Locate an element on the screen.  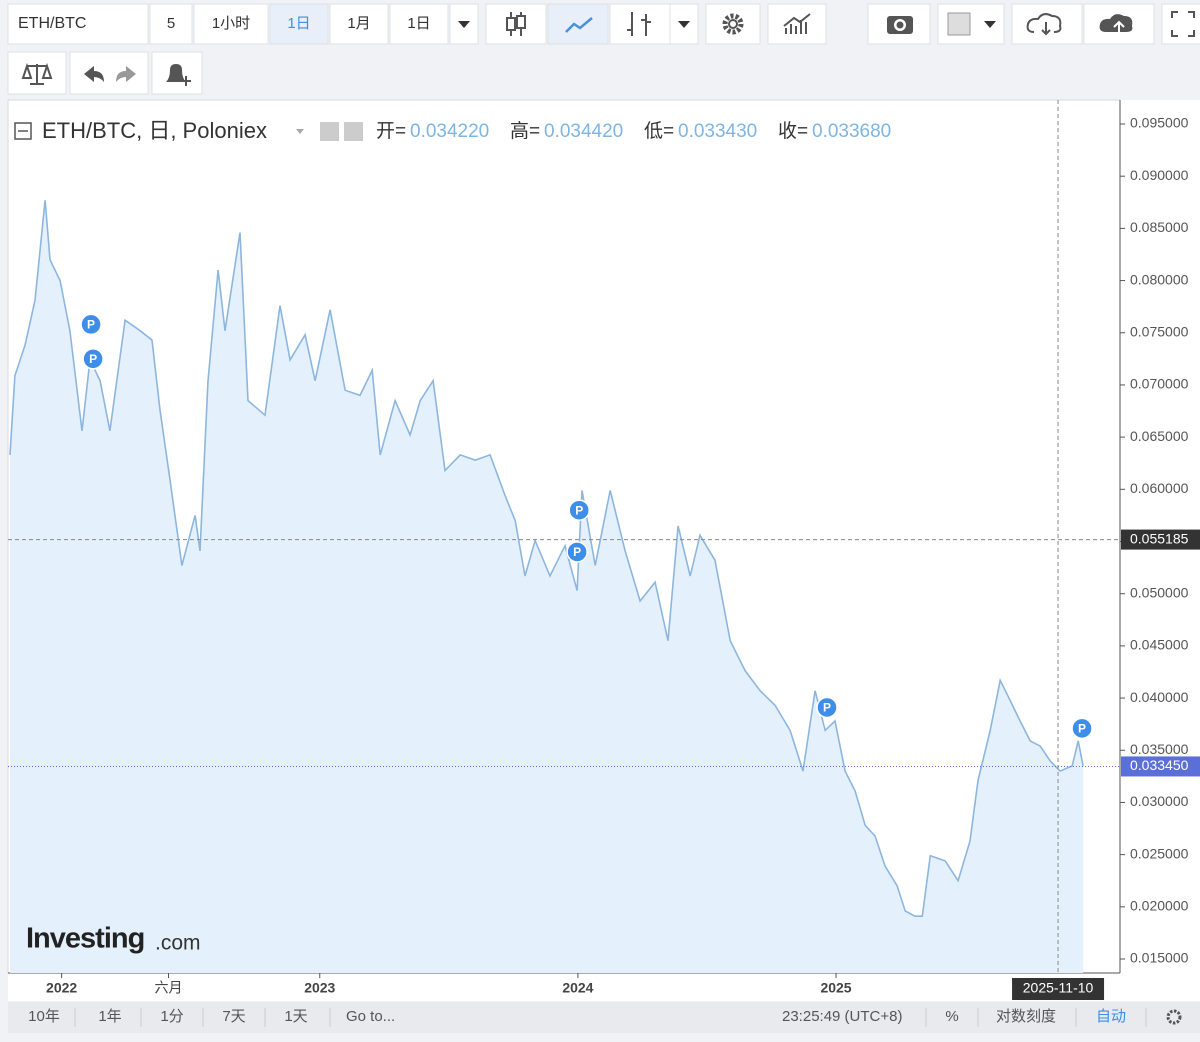
crosshair-x-box is located at coordinates (1058, 989).